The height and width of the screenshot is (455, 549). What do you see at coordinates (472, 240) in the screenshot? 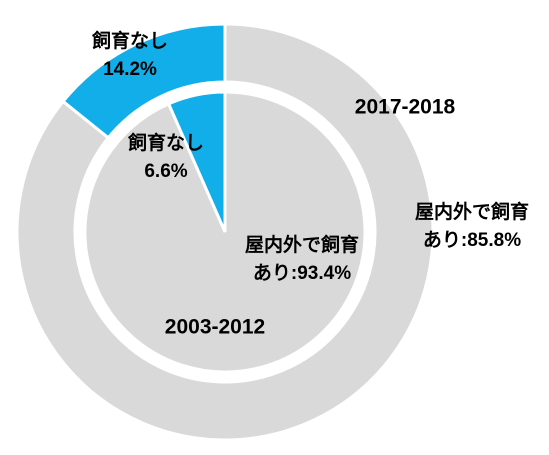
I see `data-label: あり:85.8%` at bounding box center [472, 240].